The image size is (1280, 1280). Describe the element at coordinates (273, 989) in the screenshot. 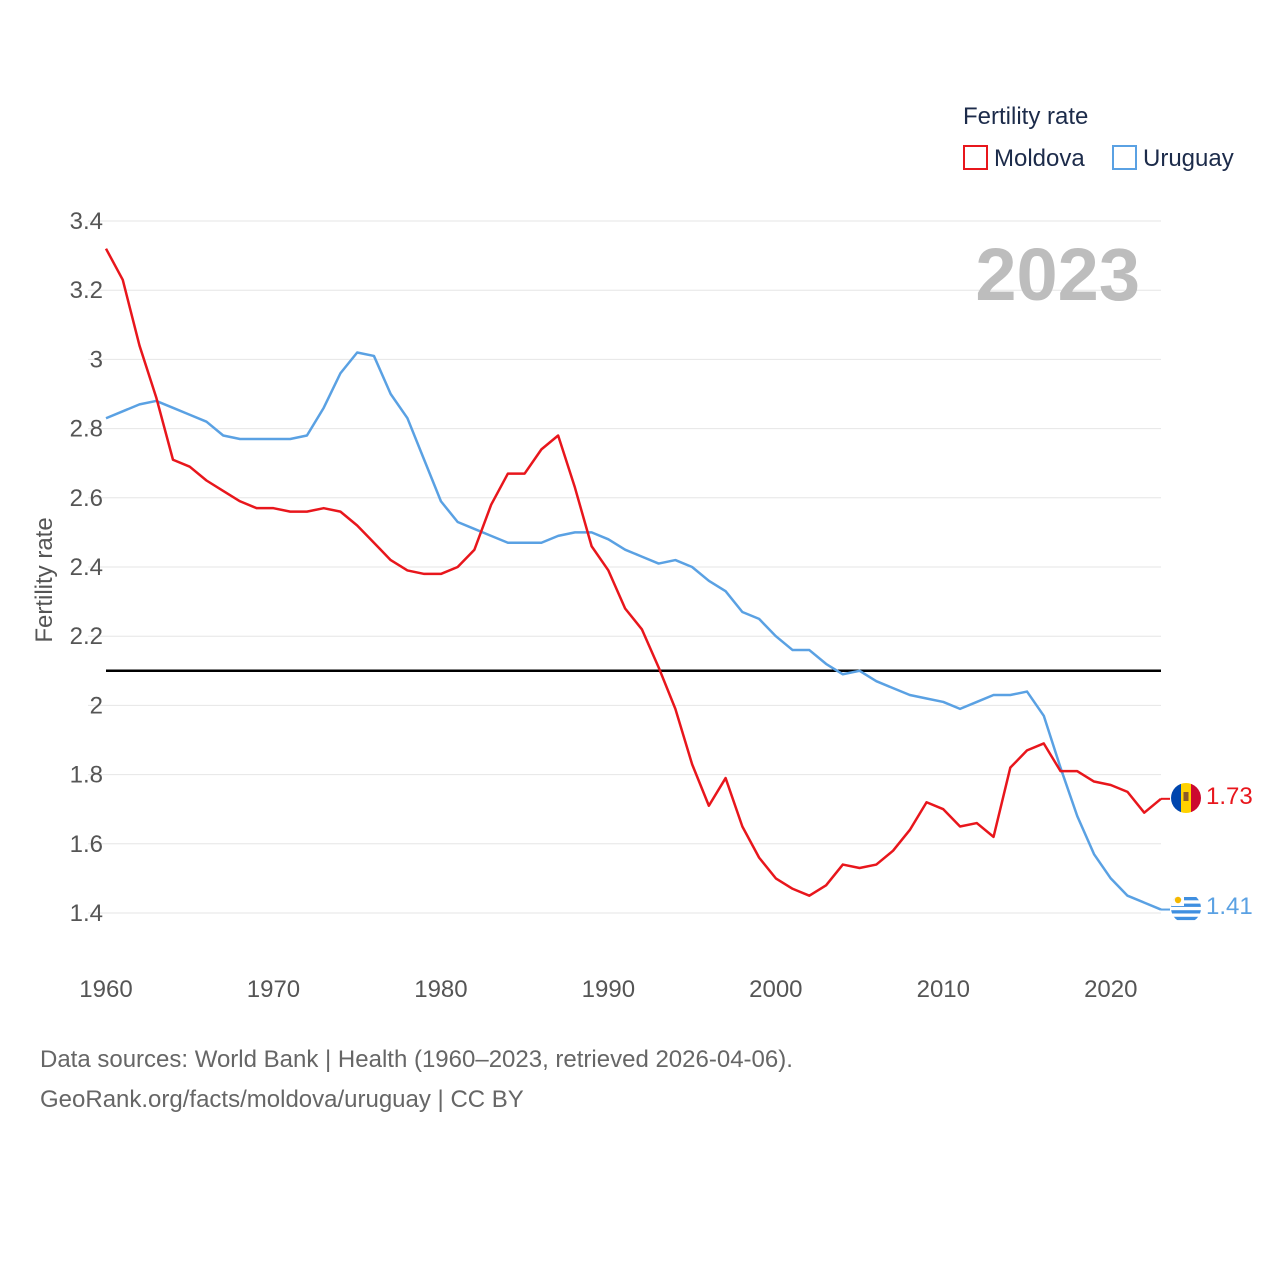

I see `x-tick-label: 1970` at that location.